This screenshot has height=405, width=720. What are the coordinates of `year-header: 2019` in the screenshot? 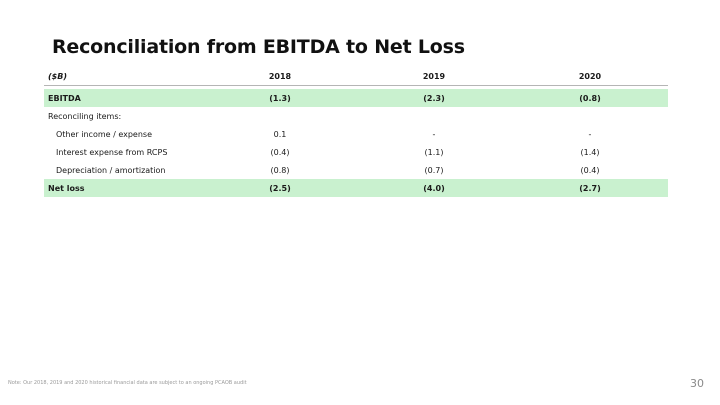 It's located at (434, 77).